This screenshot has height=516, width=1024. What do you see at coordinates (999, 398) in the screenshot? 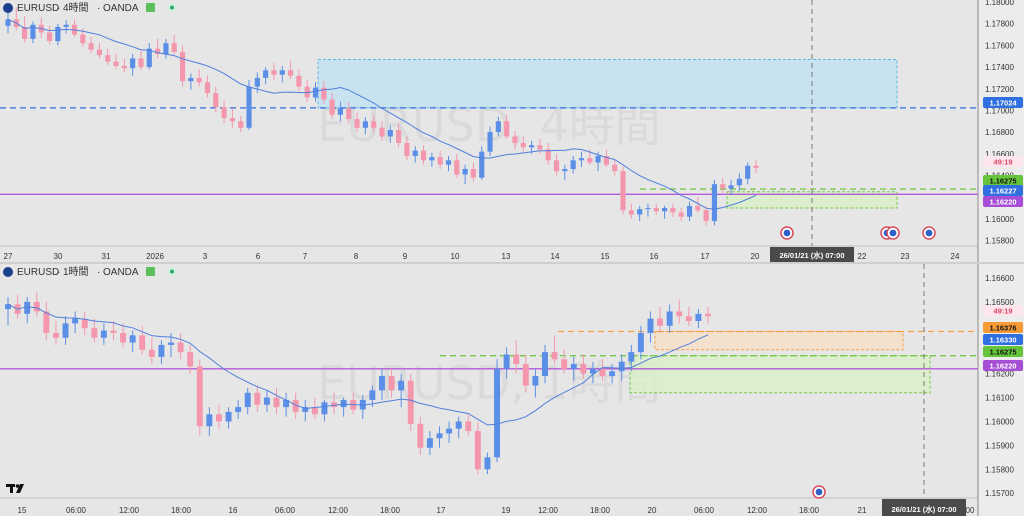
I see `y-tick-label: 1.16100` at bounding box center [999, 398].